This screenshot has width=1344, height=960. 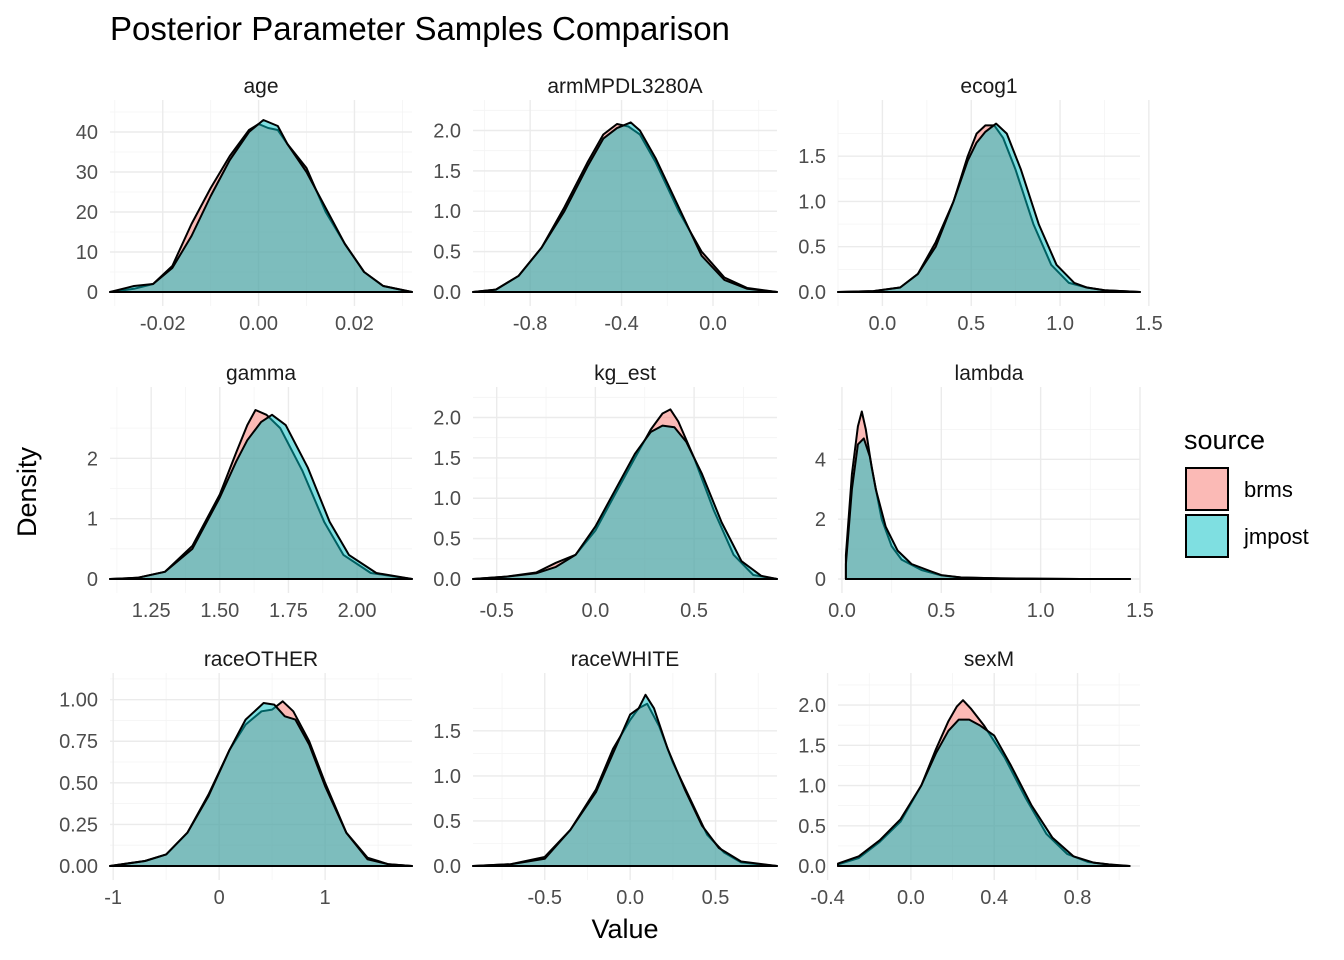 I want to click on legend: source brms jmpost, so click(x=1246, y=491).